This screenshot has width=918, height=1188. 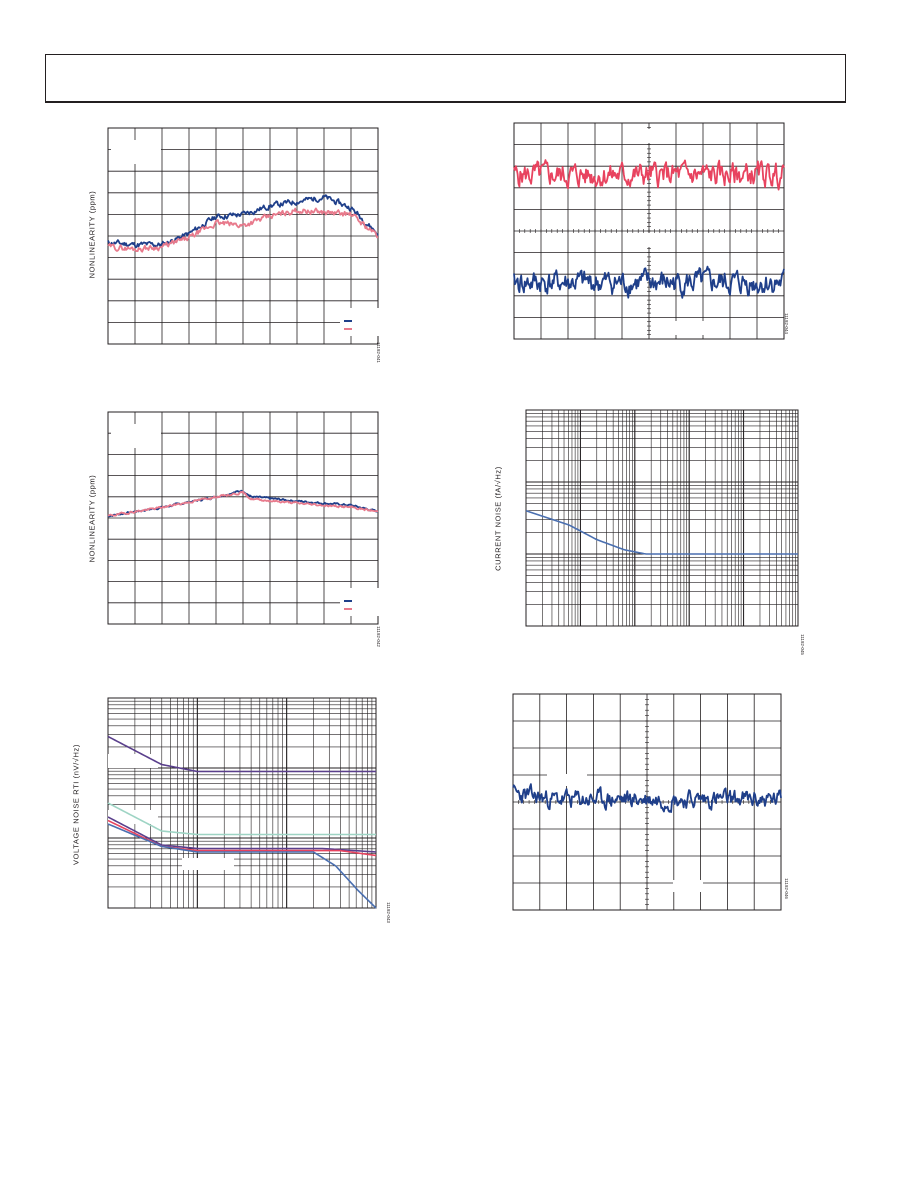 I want to click on chart-nonlinearity-1: NONLINEARITY (ppm) 11192-041, so click(x=236, y=250).